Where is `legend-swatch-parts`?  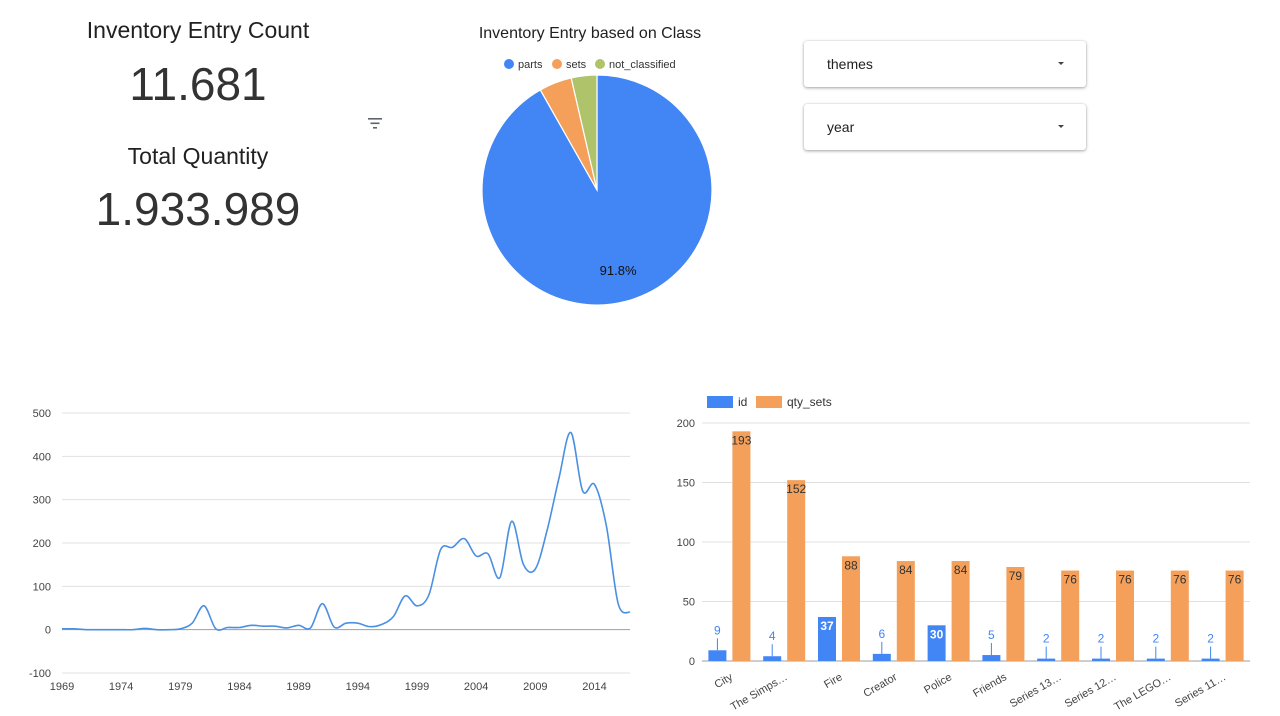
legend-swatch-parts is located at coordinates (509, 64).